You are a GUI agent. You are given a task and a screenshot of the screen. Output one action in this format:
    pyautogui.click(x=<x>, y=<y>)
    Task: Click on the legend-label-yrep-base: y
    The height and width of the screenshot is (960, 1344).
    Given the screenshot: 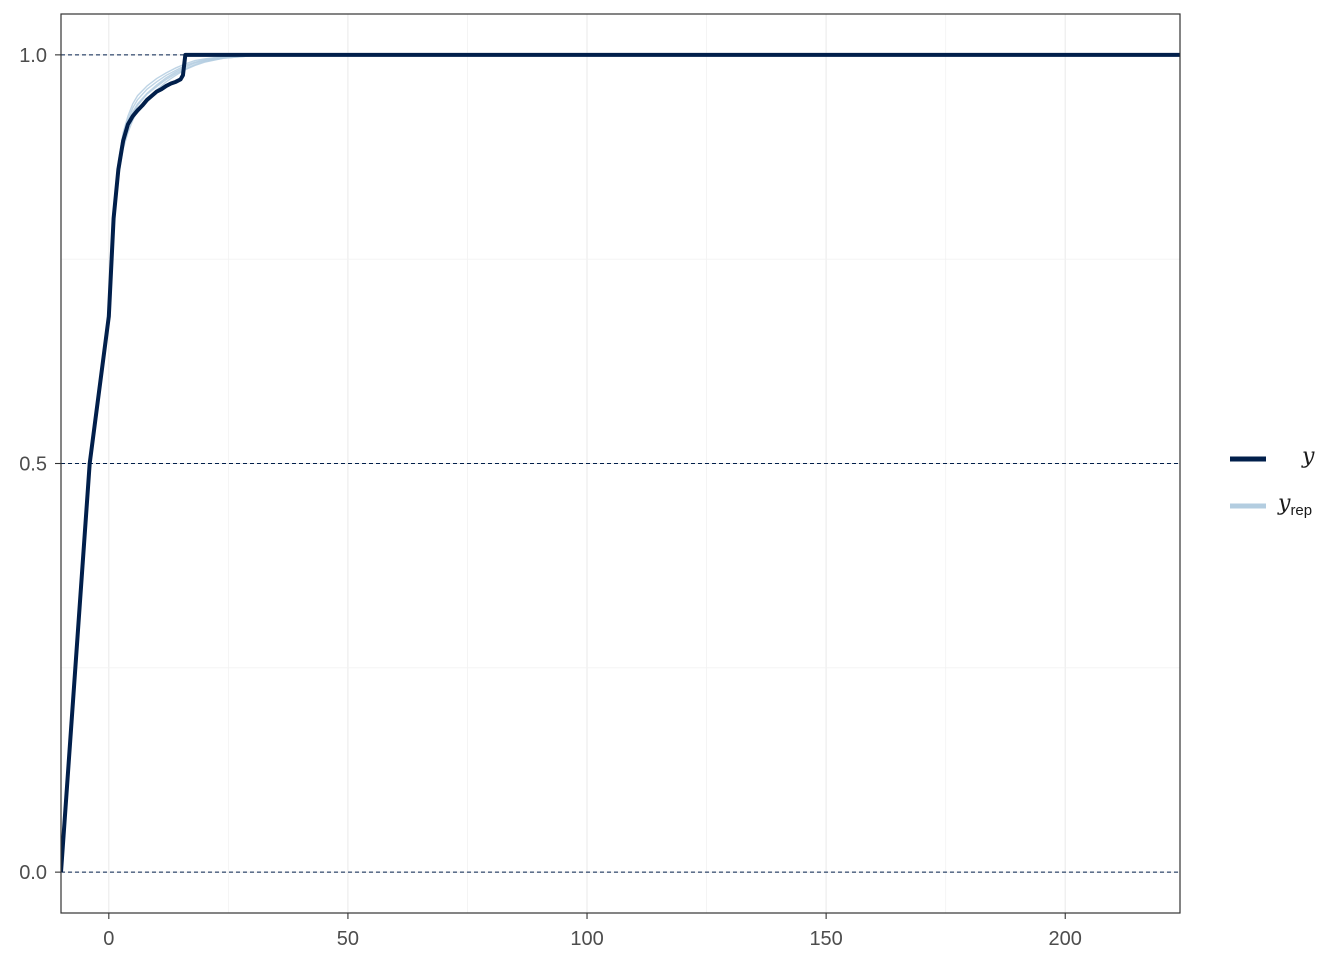 What is the action you would take?
    pyautogui.click(x=1284, y=503)
    